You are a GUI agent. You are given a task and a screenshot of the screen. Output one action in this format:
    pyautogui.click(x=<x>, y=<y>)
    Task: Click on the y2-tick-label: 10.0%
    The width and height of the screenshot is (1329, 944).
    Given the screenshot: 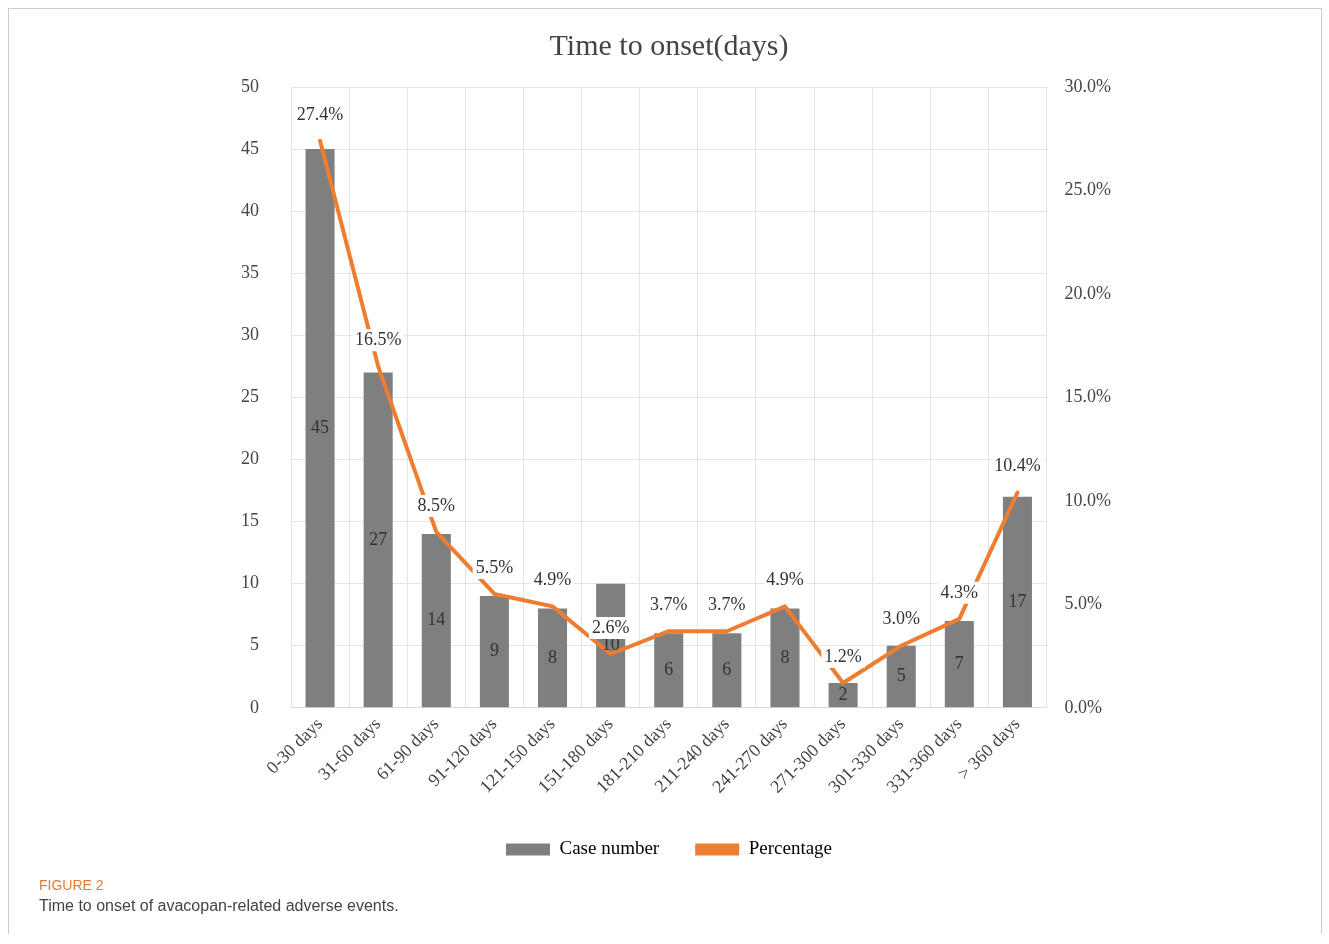 What is the action you would take?
    pyautogui.click(x=1088, y=499)
    